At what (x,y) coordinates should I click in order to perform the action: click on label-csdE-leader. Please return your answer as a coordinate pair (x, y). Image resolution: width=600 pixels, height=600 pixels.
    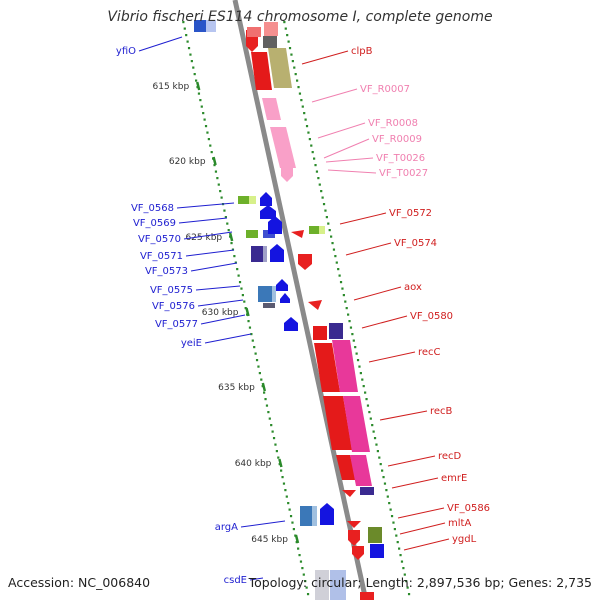
    Looking at the image, I should click on (256, 579).